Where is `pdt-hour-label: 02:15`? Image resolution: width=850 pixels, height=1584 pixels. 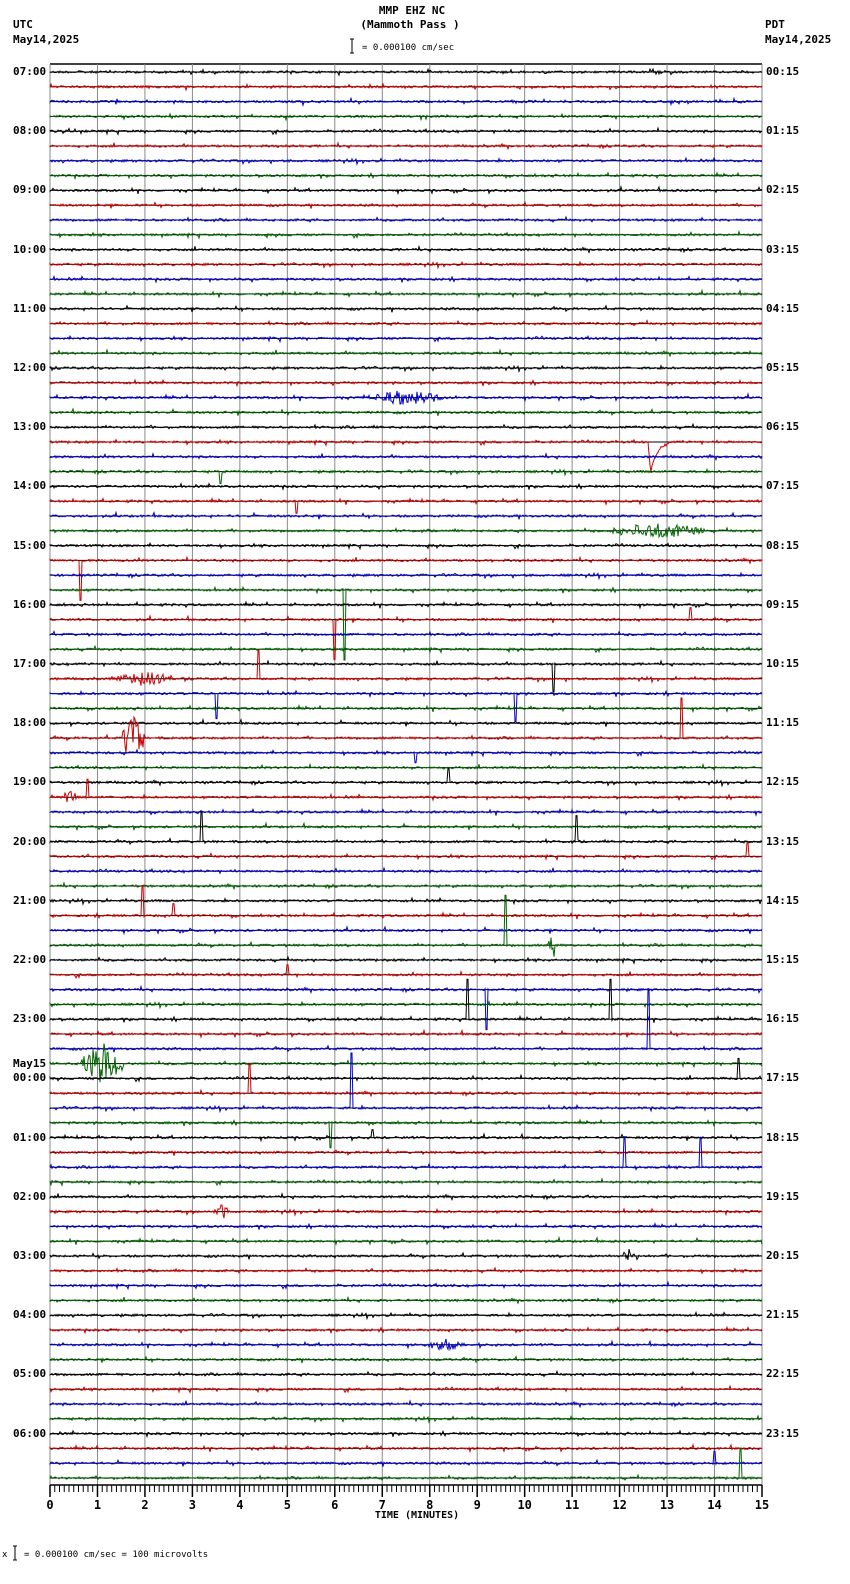
pdt-hour-label: 02:15 is located at coordinates (783, 190).